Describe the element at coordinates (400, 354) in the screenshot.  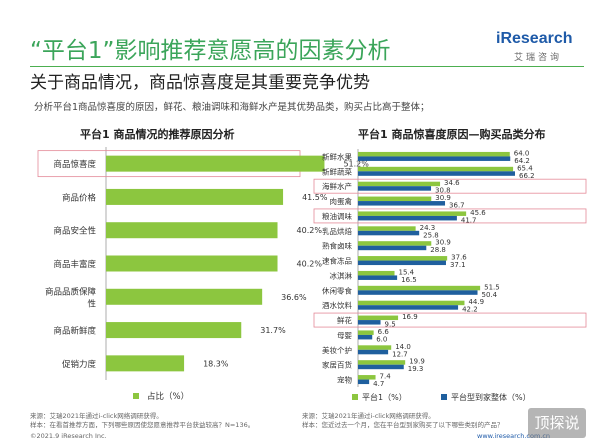
I see `data-label-series-2: 12.7` at that location.